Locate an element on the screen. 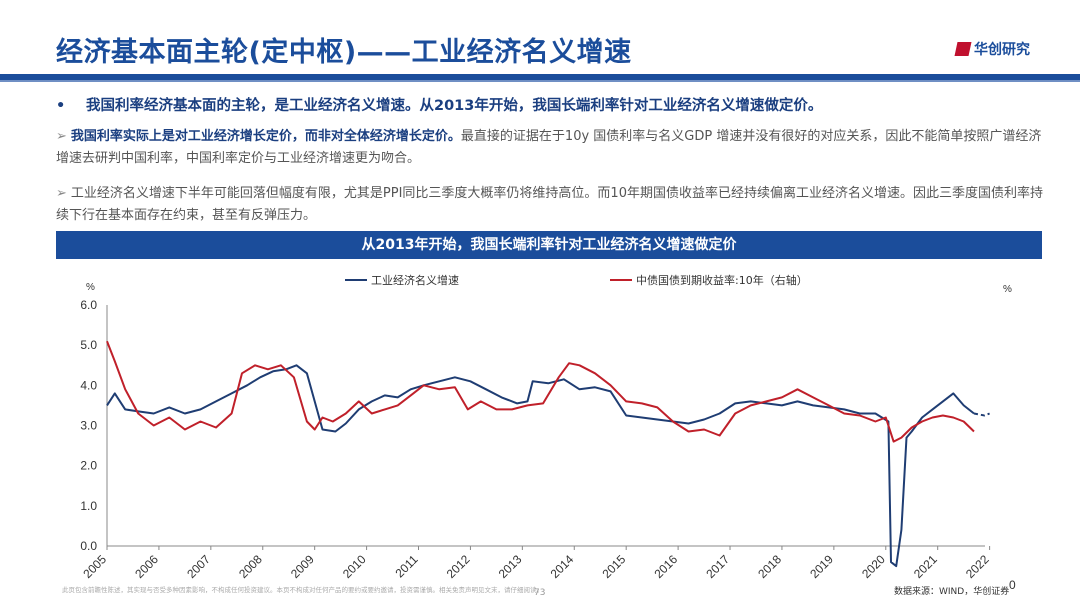 The height and width of the screenshot is (608, 1080). page-title: 经济基本面主轮(定中枢)——工业经济名义增速 is located at coordinates (344, 52).